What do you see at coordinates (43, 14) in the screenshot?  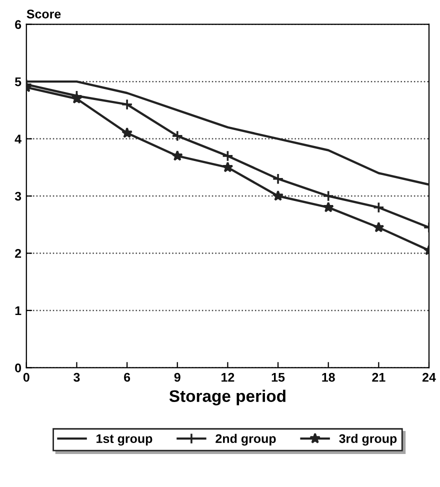 I see `y-axis-title: Score` at bounding box center [43, 14].